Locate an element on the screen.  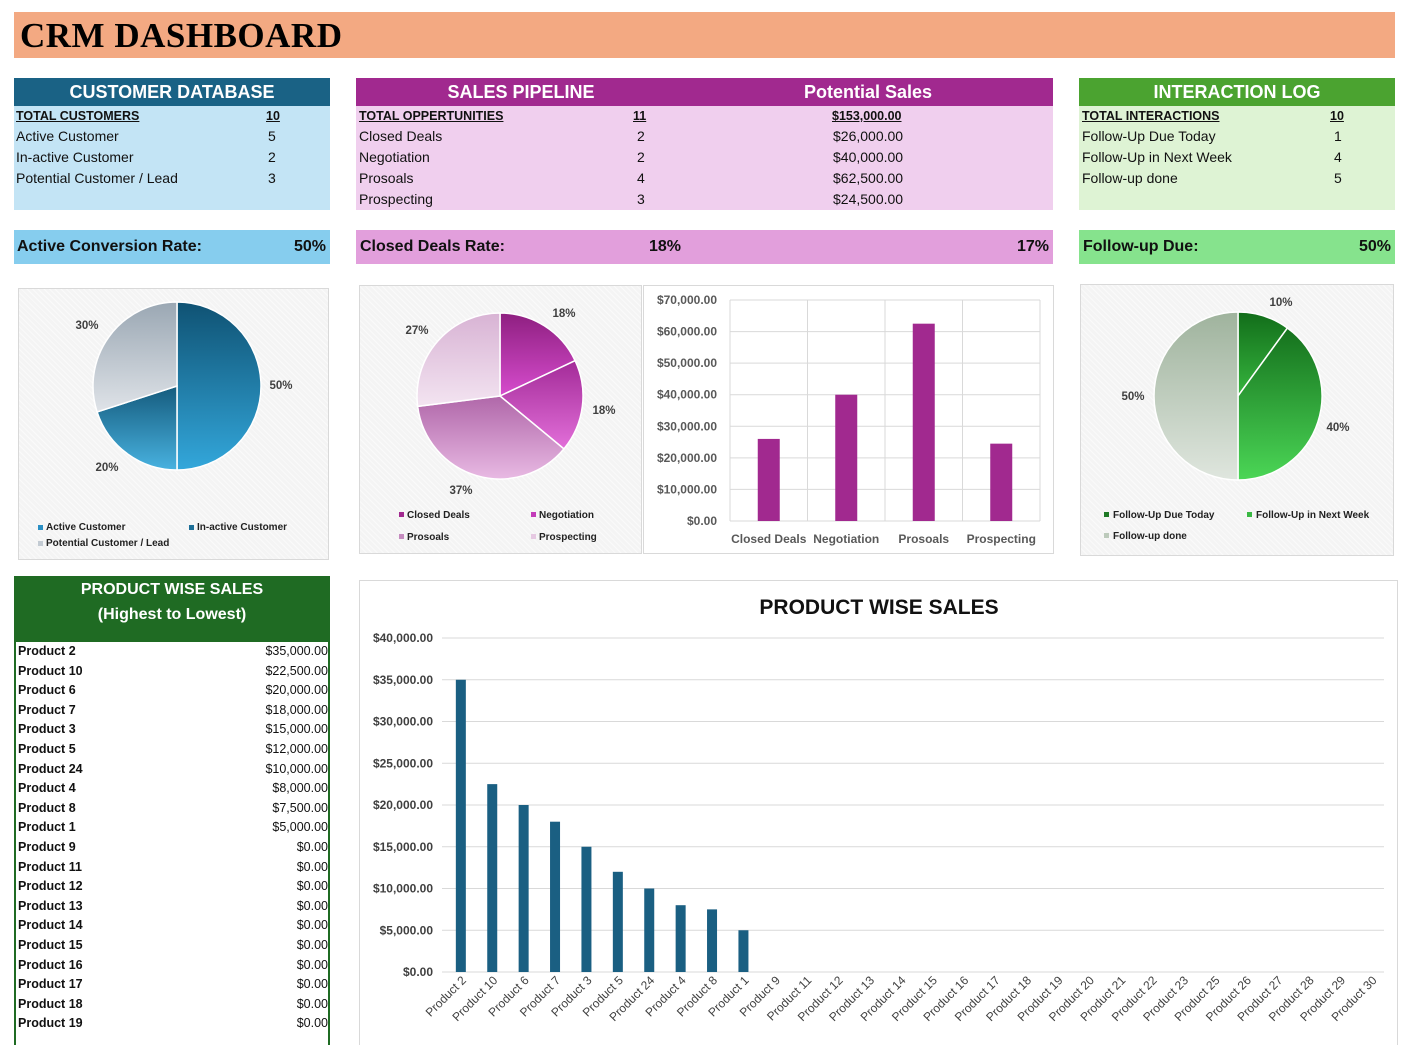
potential-customer-value: 3 is located at coordinates (272, 178).